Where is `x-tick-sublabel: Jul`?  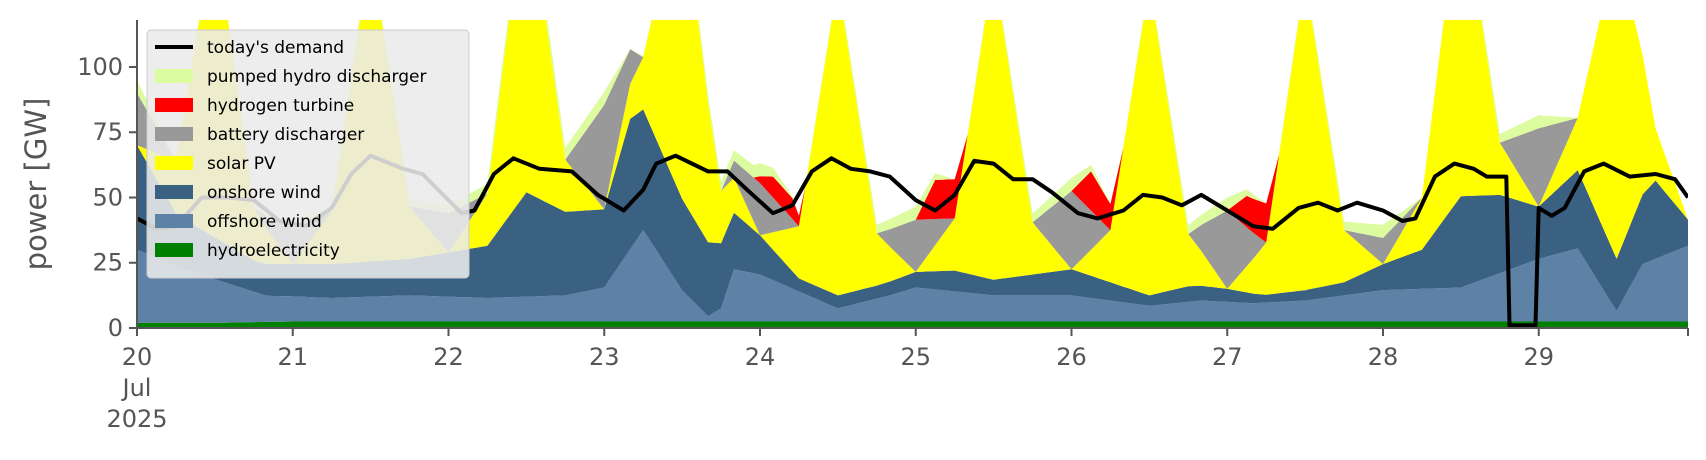 x-tick-sublabel: Jul is located at coordinates (136, 388).